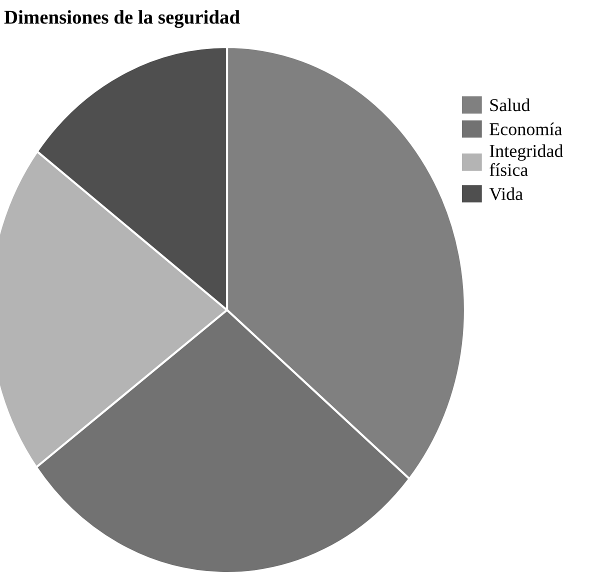  I want to click on legend-label: Vida, so click(506, 193).